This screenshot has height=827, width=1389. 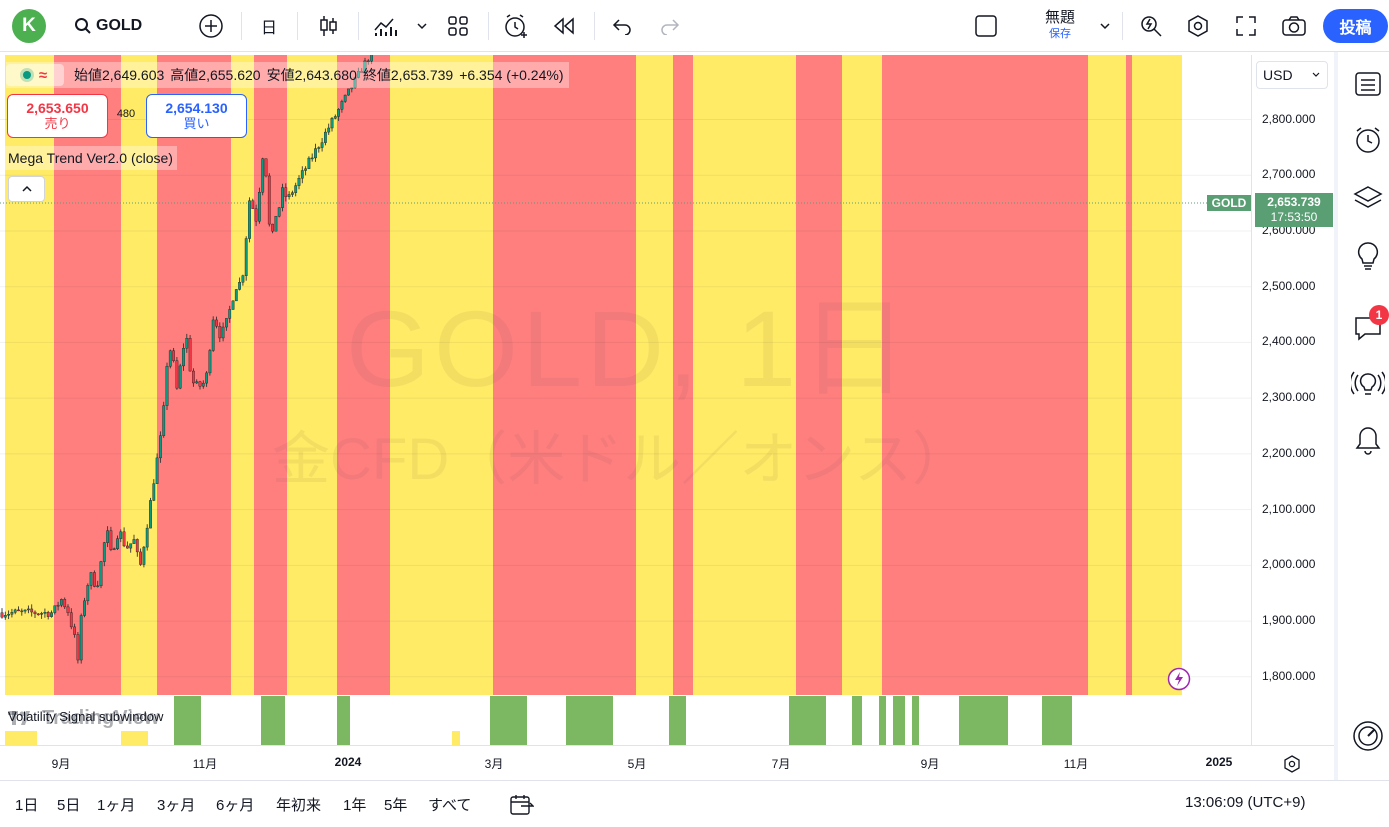 What do you see at coordinates (119, 26) in the screenshot?
I see `symbol-search-button: GOLD` at bounding box center [119, 26].